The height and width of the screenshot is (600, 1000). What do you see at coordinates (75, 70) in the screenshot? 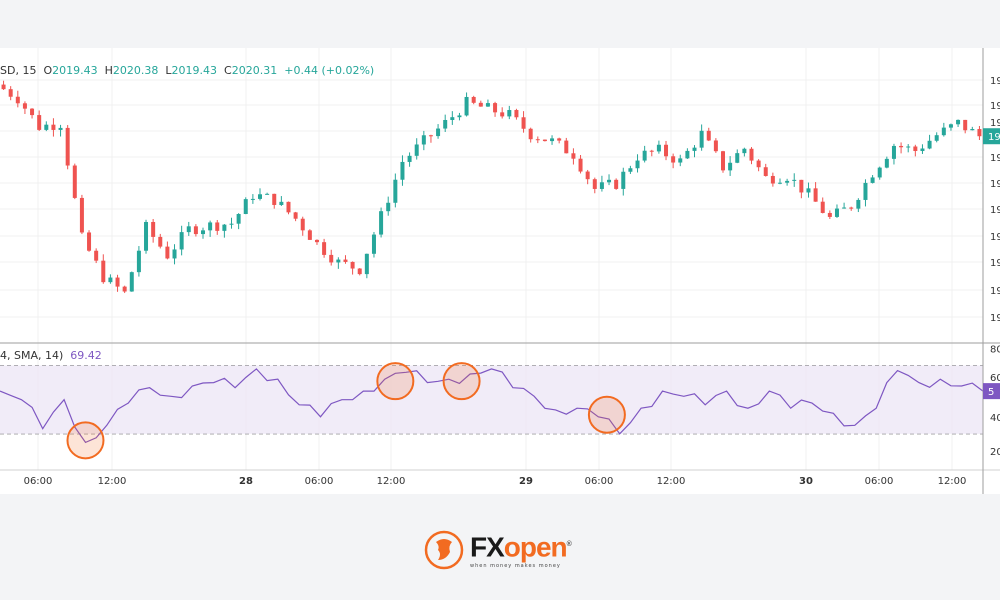
I see `open-value: 2019.43` at bounding box center [75, 70].